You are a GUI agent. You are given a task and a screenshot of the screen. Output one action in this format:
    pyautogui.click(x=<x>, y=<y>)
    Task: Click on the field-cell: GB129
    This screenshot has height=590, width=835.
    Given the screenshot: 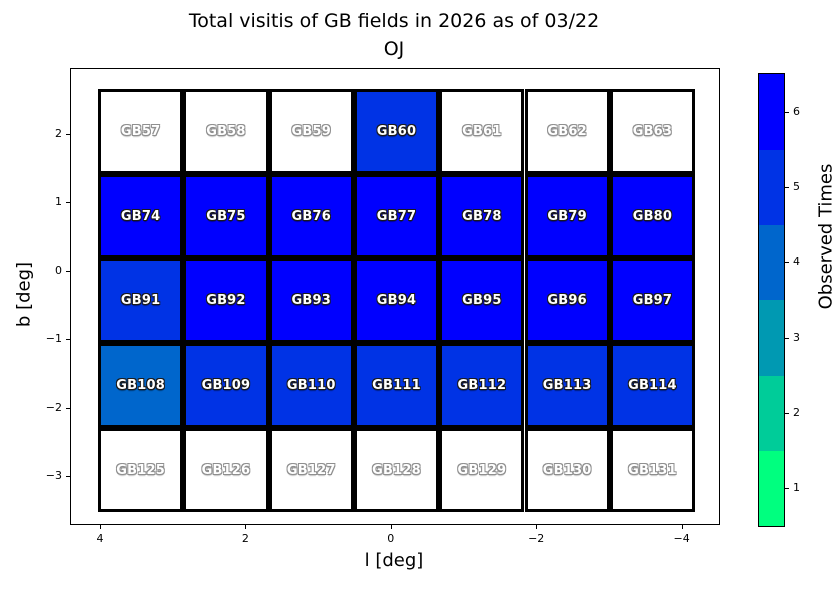 What is the action you would take?
    pyautogui.click(x=482, y=470)
    